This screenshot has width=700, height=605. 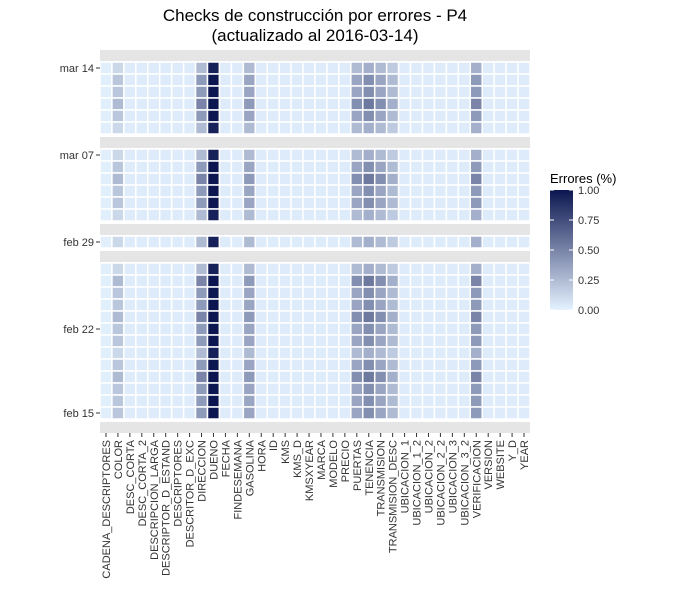 I want to click on chart-title: Checks de construcción por errores - P4, so click(x=315, y=15).